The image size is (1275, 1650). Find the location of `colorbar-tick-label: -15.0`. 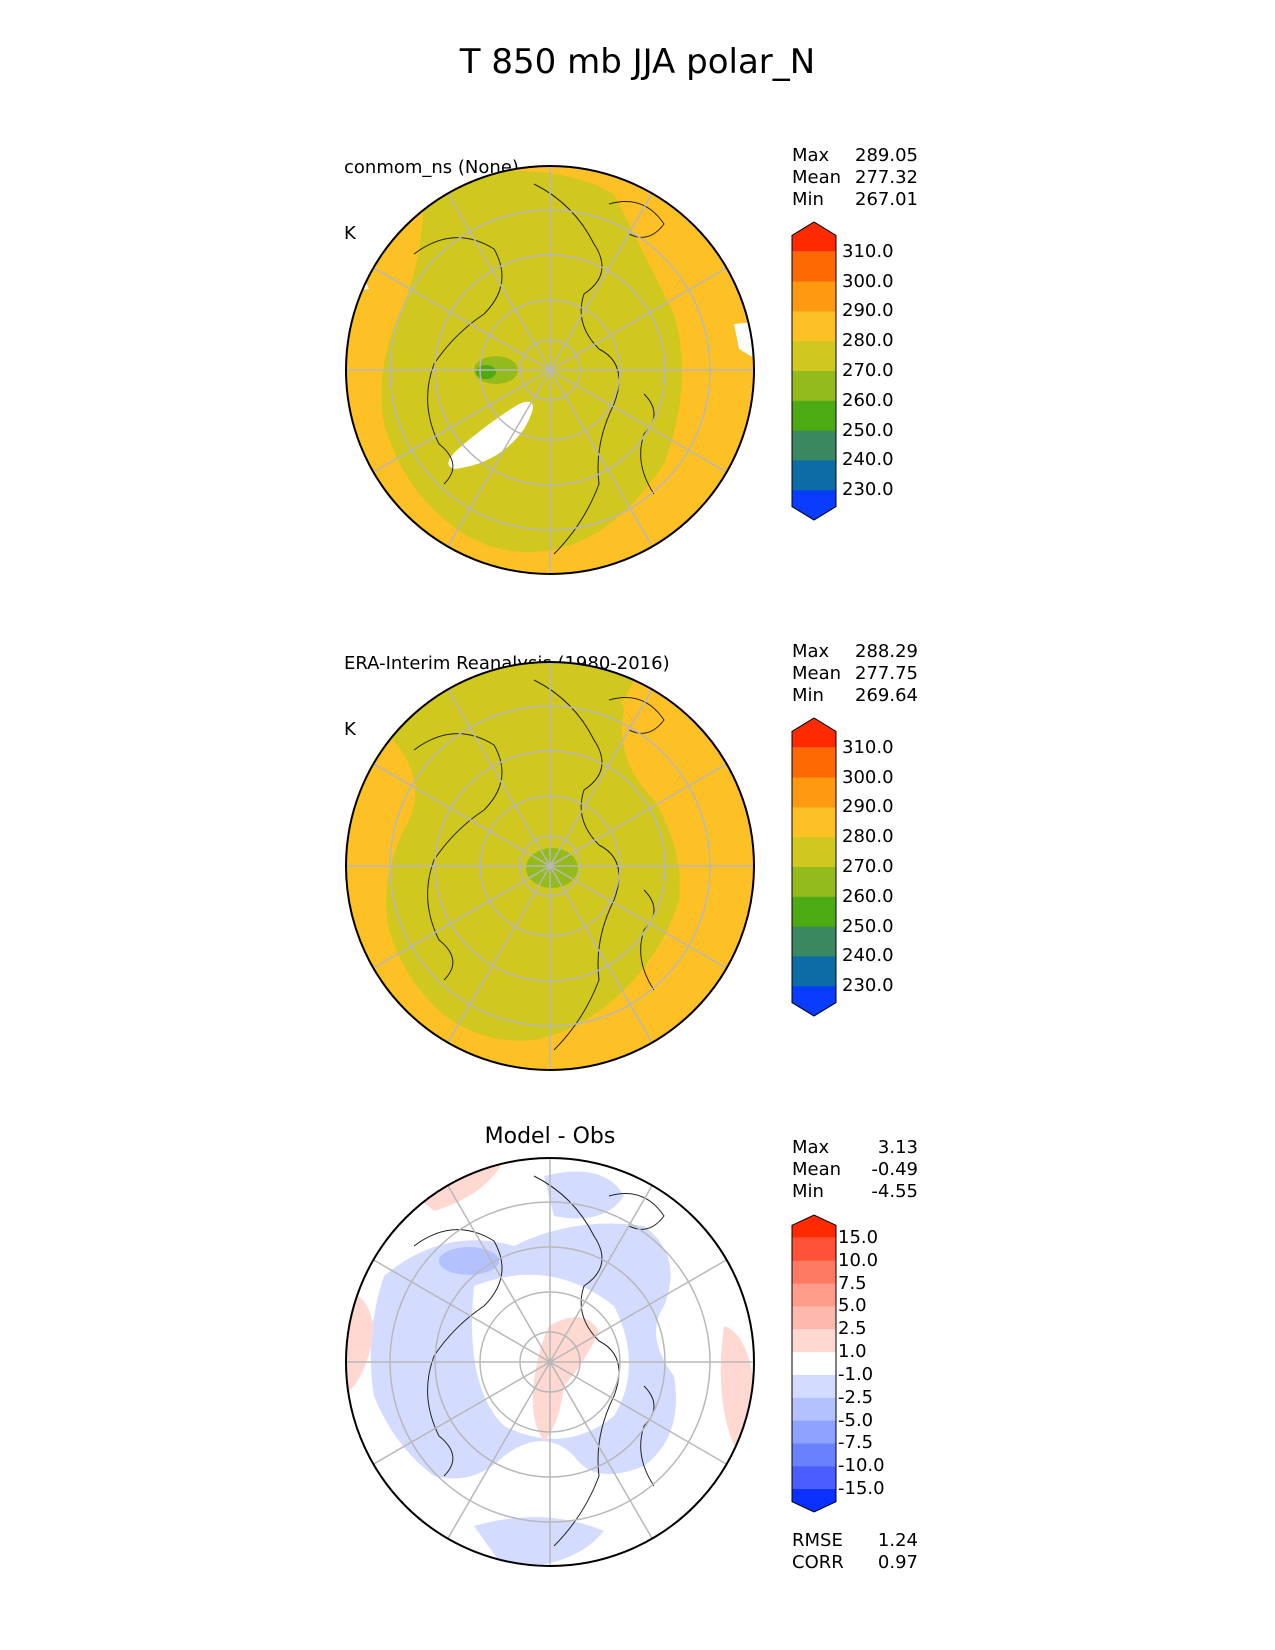

colorbar-tick-label: -15.0 is located at coordinates (861, 1489).